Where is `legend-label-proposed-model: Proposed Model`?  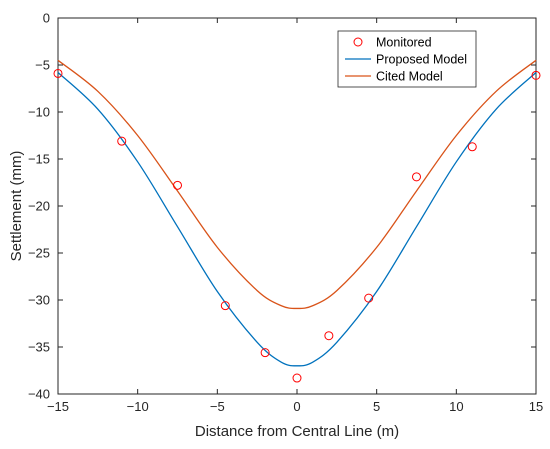
legend-label-proposed-model: Proposed Model is located at coordinates (421, 59).